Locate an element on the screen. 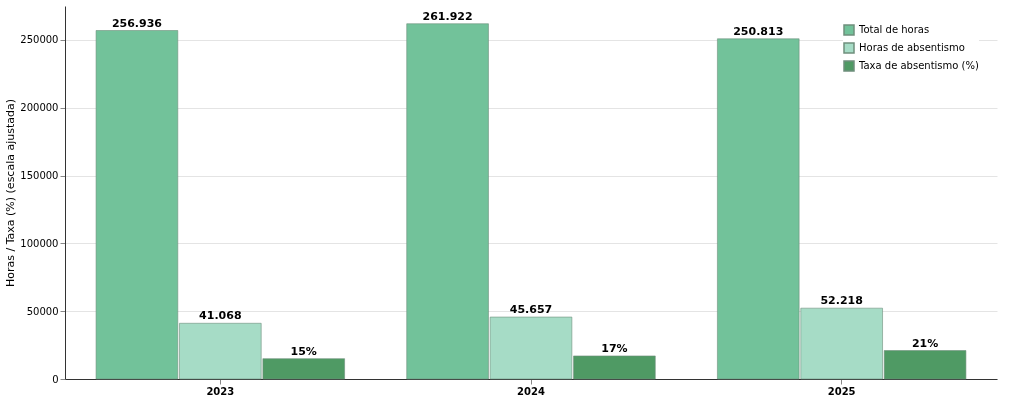 The width and height of the screenshot is (1013, 410). y-tick-label: 250000 is located at coordinates (39, 40).